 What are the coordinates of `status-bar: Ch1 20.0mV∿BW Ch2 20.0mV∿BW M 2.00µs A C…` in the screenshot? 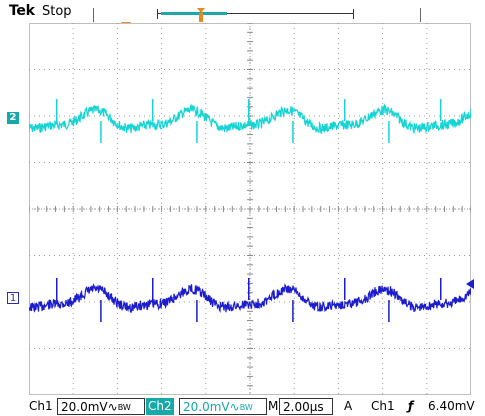 It's located at (242, 406).